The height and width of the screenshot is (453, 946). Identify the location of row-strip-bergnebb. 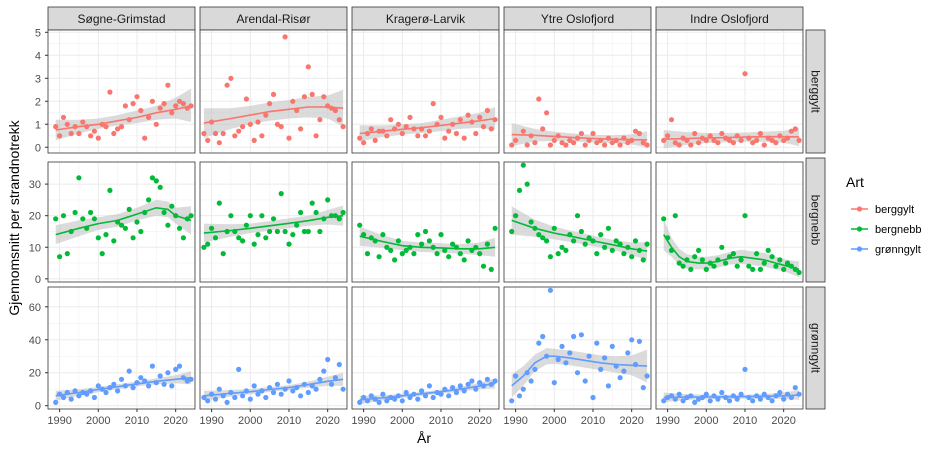
(815, 220).